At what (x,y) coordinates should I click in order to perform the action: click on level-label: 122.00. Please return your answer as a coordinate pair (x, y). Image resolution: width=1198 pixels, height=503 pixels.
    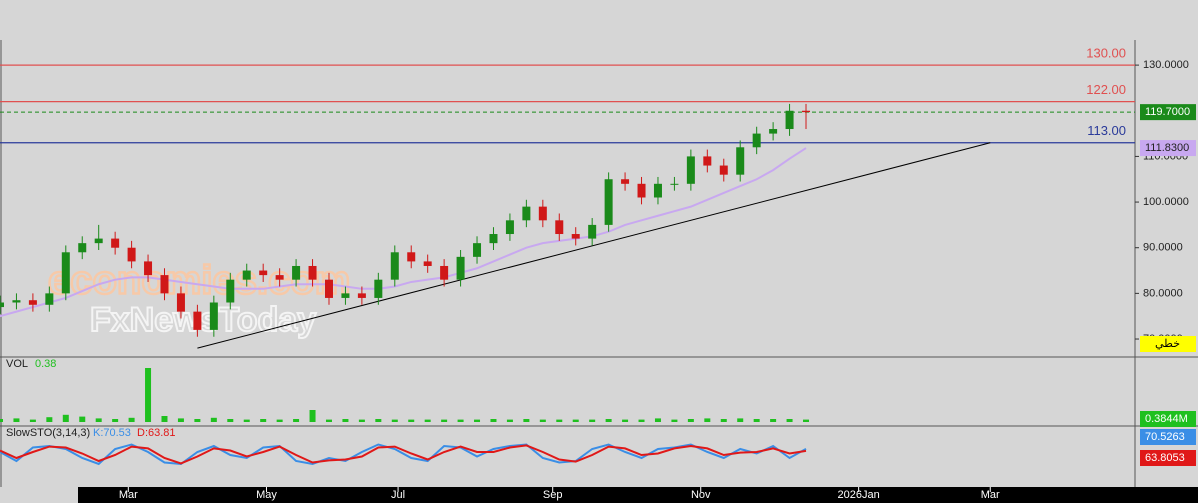
    Looking at the image, I should click on (1106, 89).